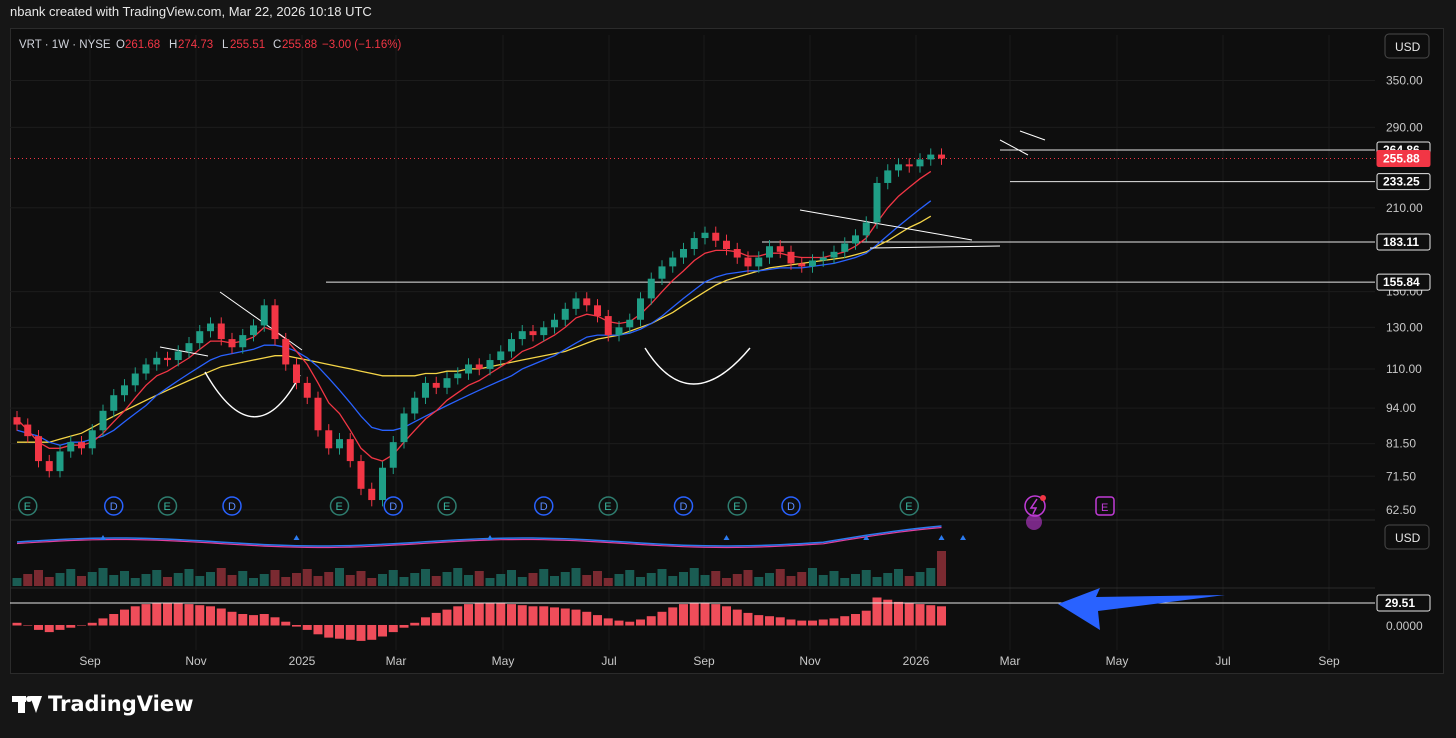  What do you see at coordinates (1407, 46) in the screenshot?
I see `currency-button: USD` at bounding box center [1407, 46].